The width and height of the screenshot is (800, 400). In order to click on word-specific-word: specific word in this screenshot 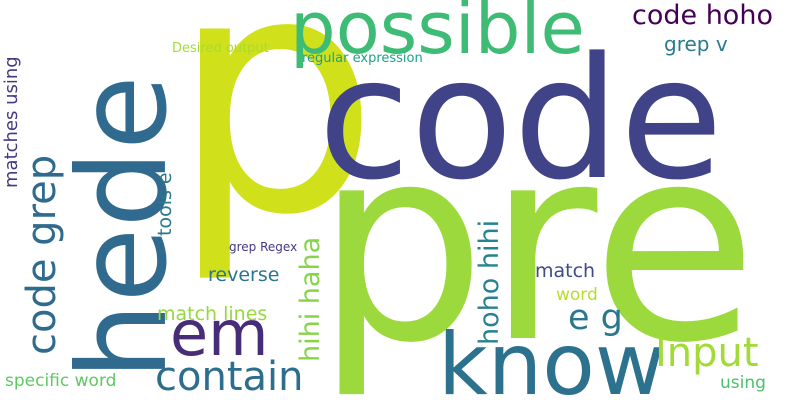, I will do `click(61, 381)`.